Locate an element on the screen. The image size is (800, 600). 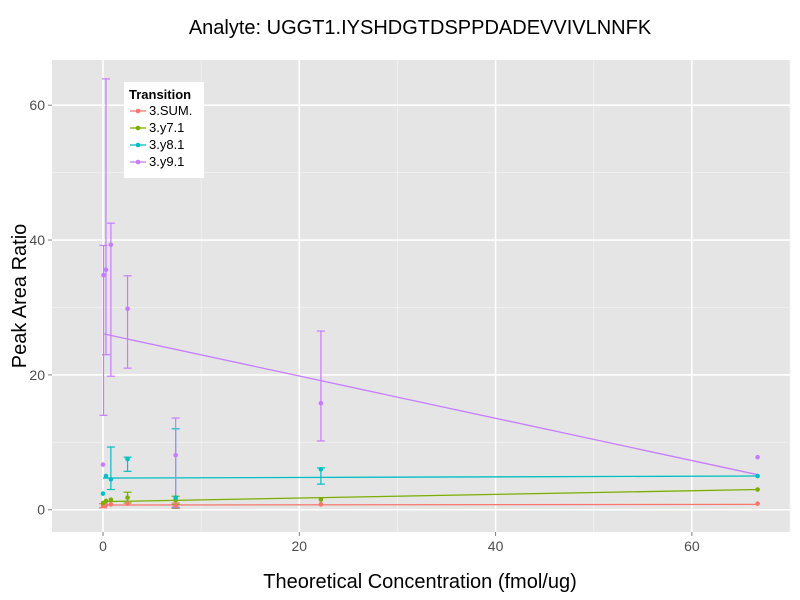
legend-label: 3.SUM. is located at coordinates (170, 110).